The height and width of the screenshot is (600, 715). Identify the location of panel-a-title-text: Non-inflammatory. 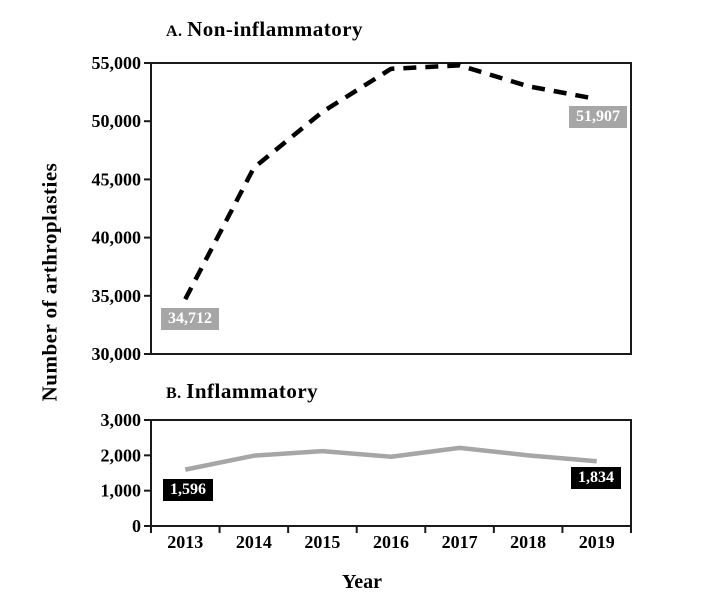
(275, 29).